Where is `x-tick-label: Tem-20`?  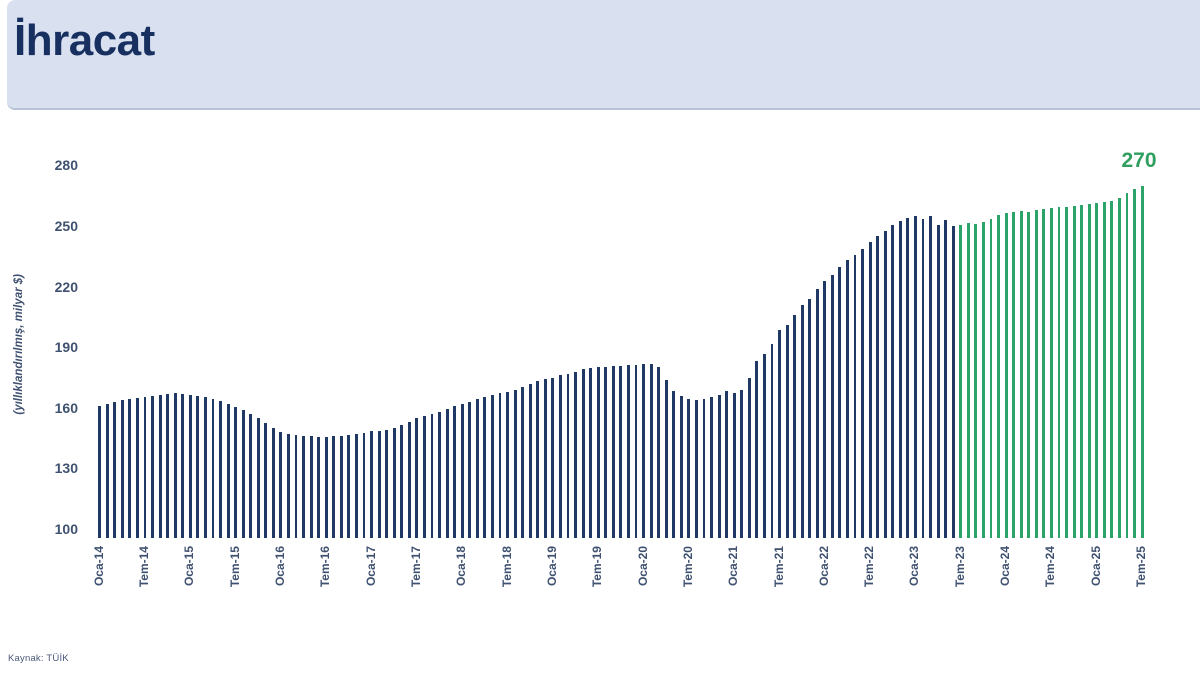
x-tick-label: Tem-20 is located at coordinates (687, 567).